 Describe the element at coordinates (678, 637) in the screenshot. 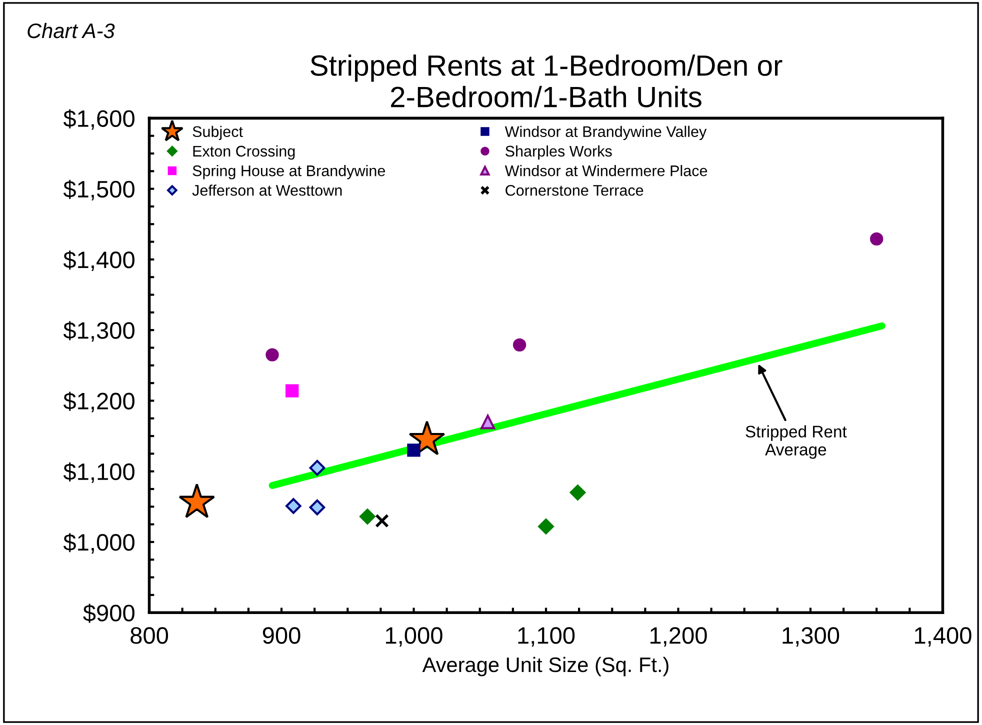

I see `x-tick-label: 1,200` at that location.